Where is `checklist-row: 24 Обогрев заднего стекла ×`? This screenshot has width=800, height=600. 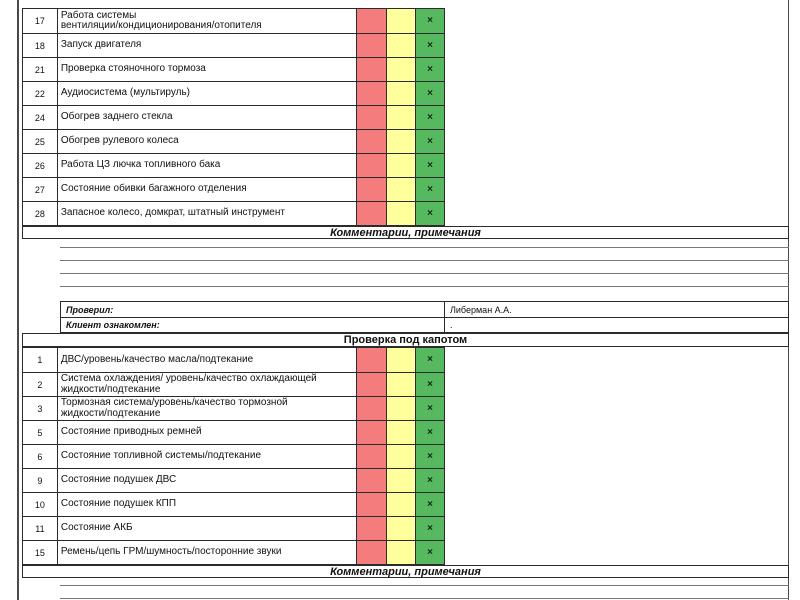 checklist-row: 24 Обогрев заднего стекла × is located at coordinates (233, 117).